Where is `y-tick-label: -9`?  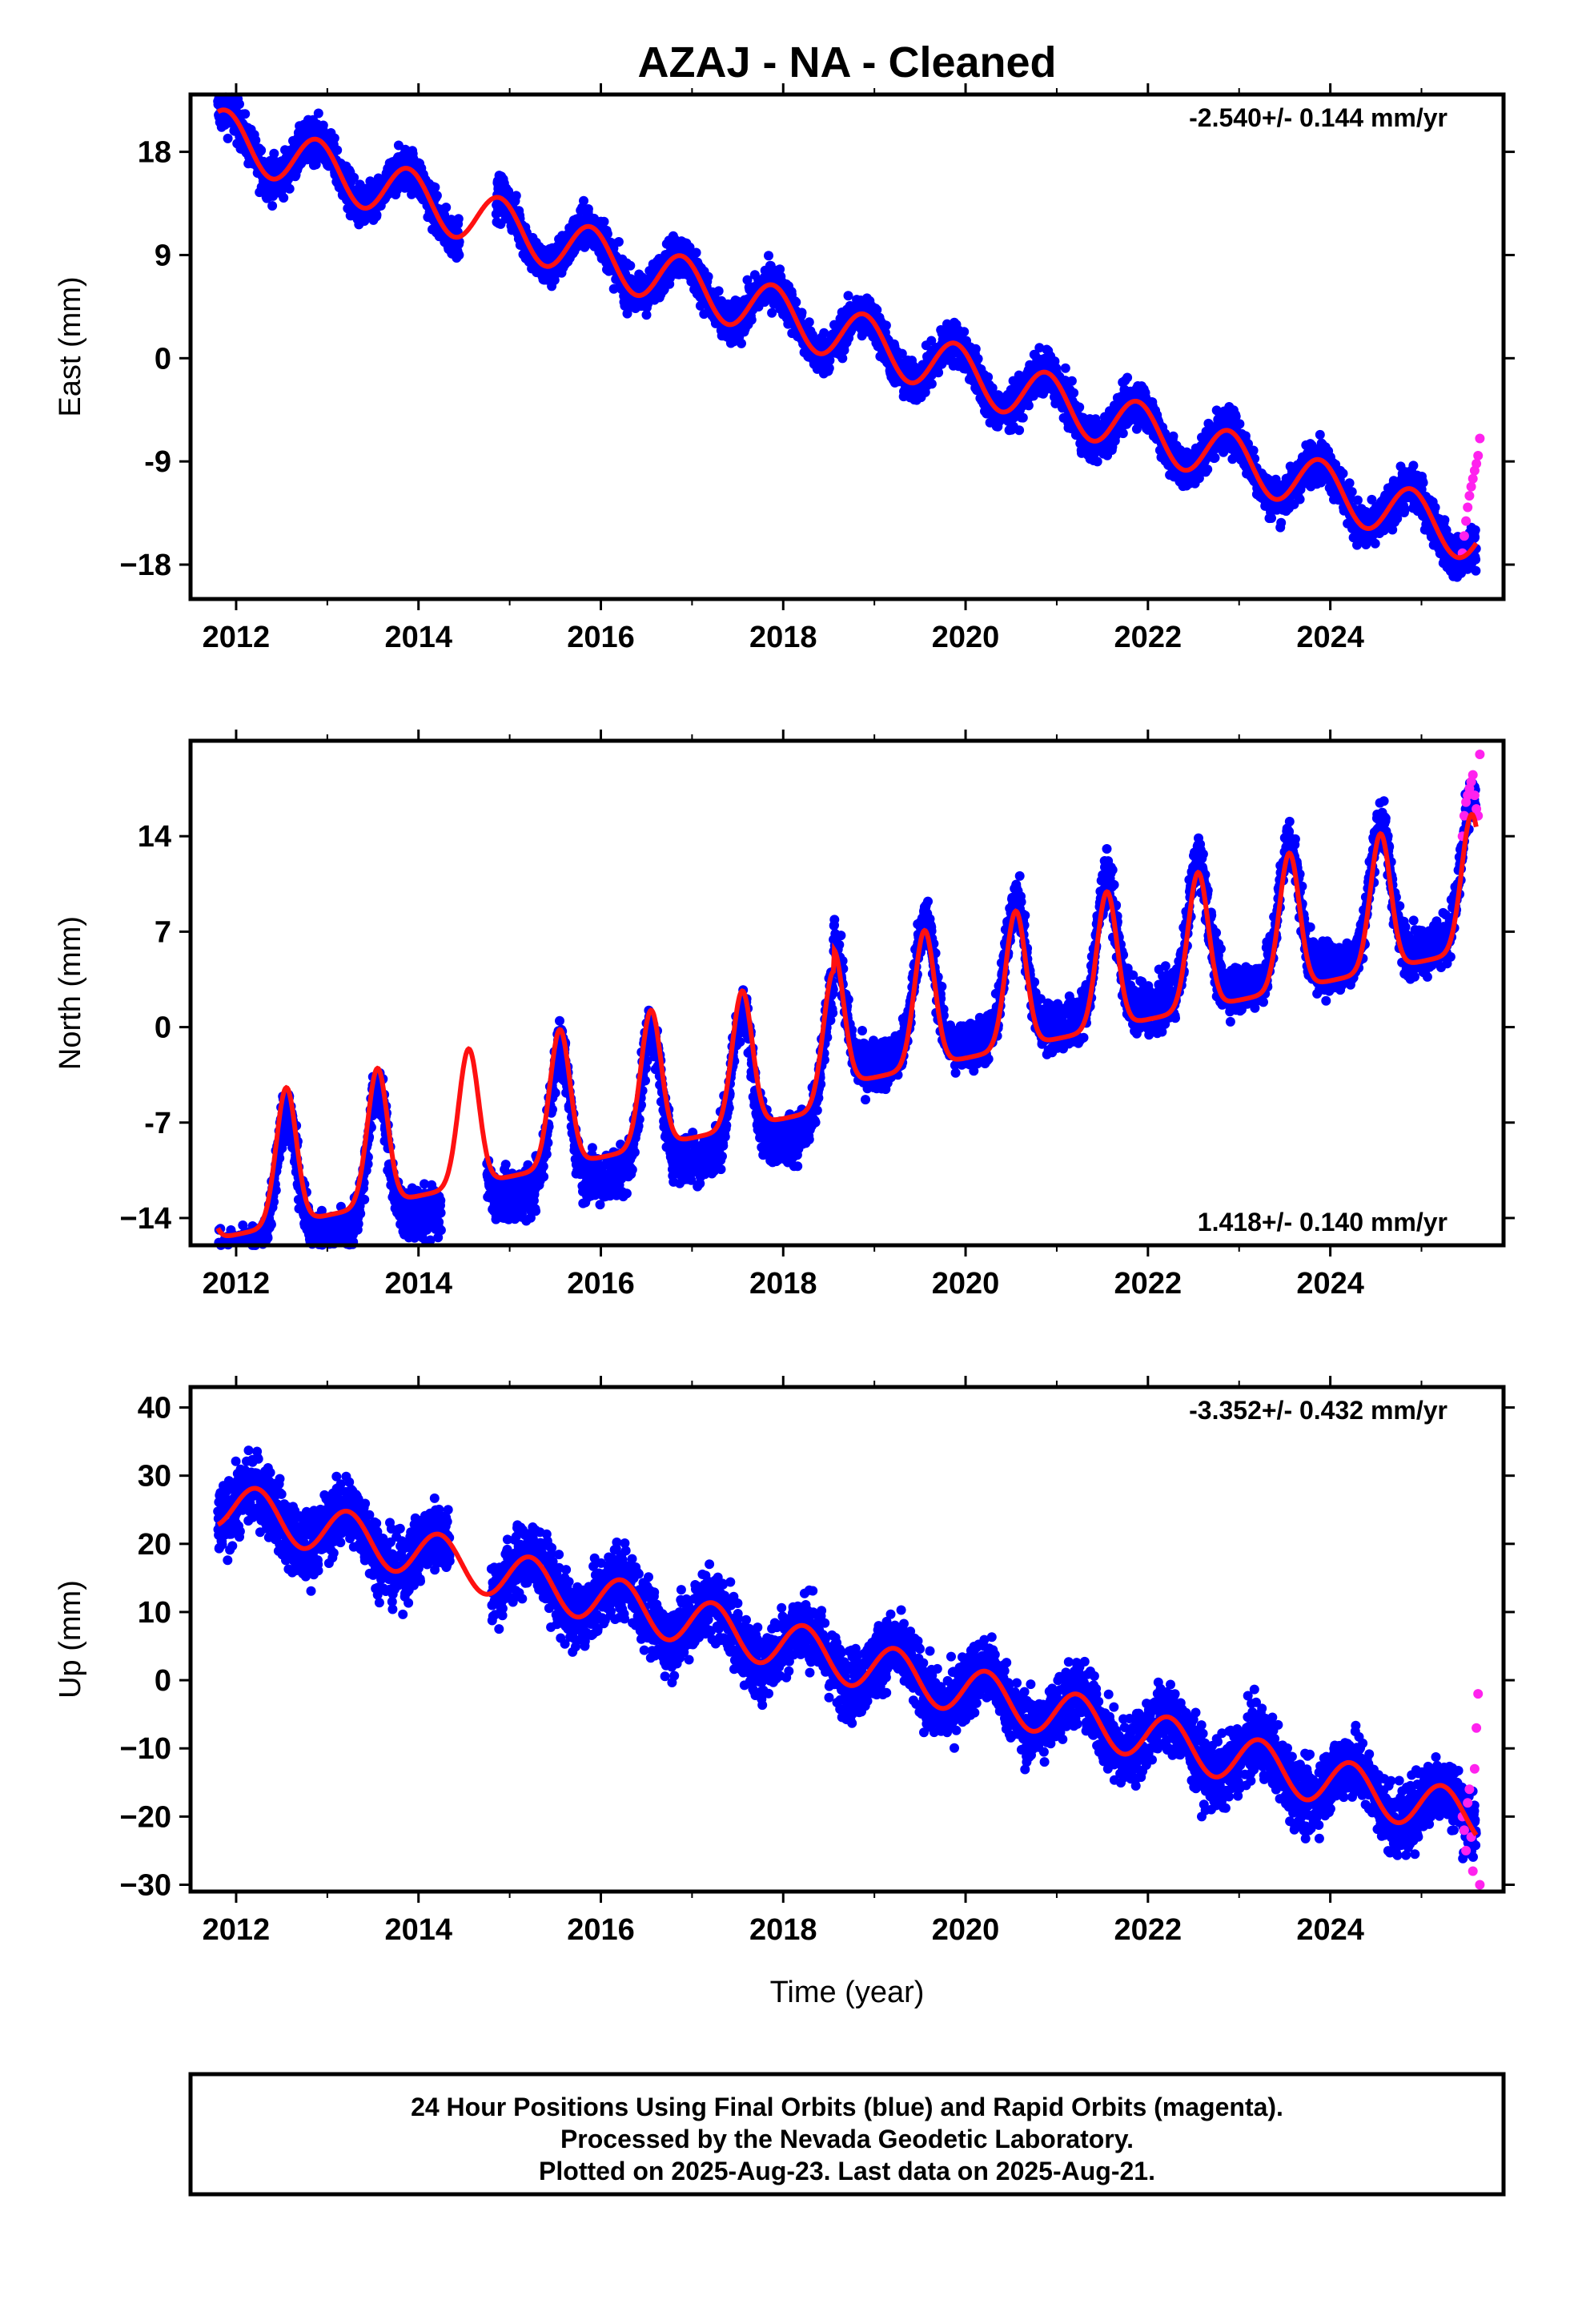 y-tick-label: -9 is located at coordinates (157, 462).